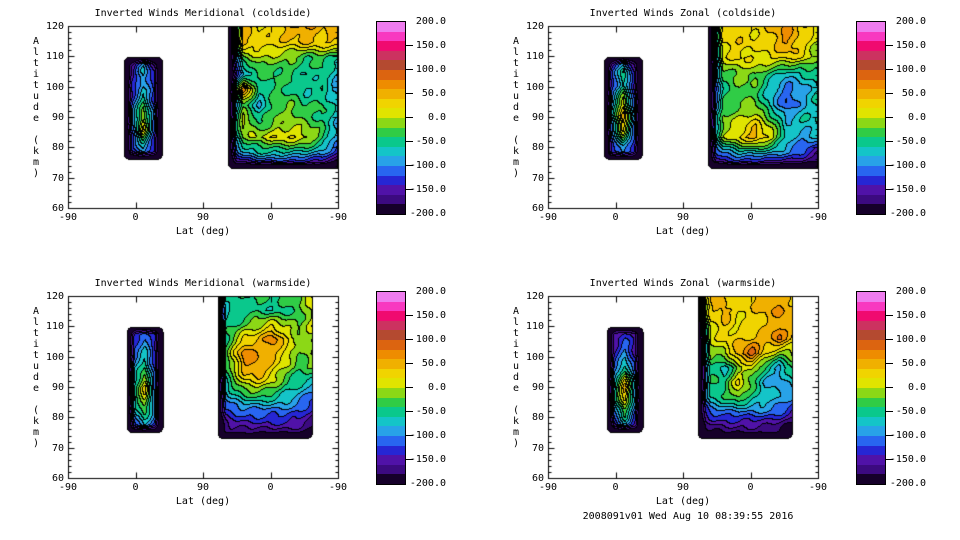 This screenshot has width=960, height=540. What do you see at coordinates (203, 501) in the screenshot?
I see `x-axis-label: Lat (deg)` at bounding box center [203, 501].